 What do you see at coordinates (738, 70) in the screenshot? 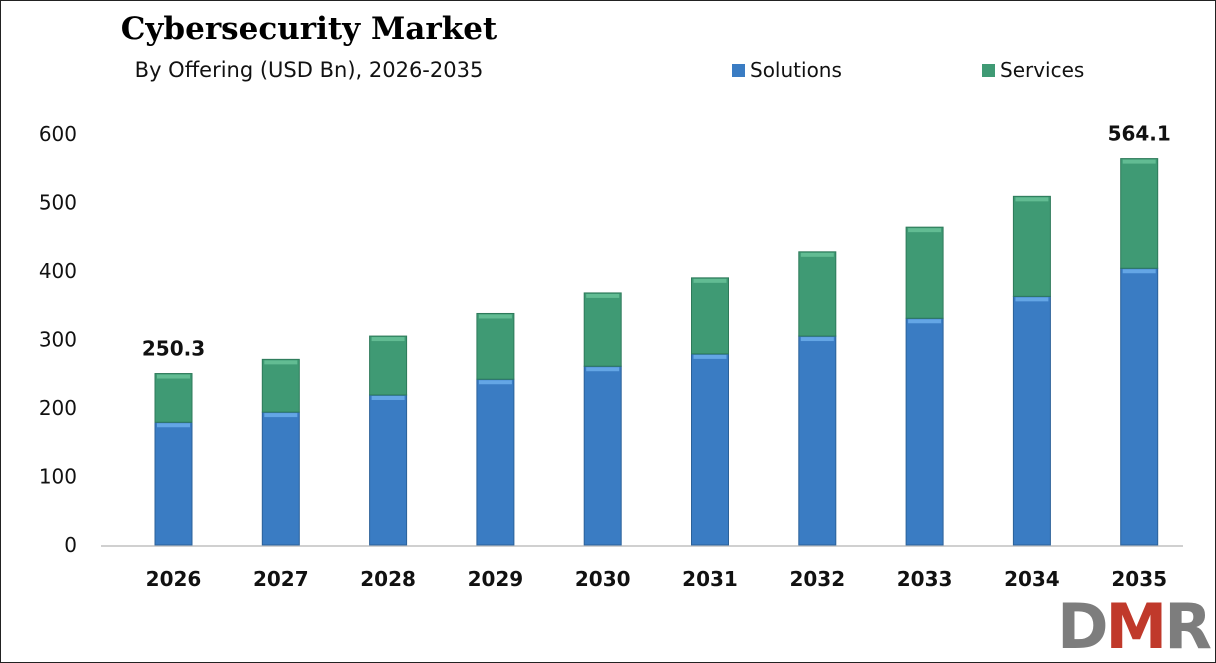
I see `legend-swatch-solutions` at bounding box center [738, 70].